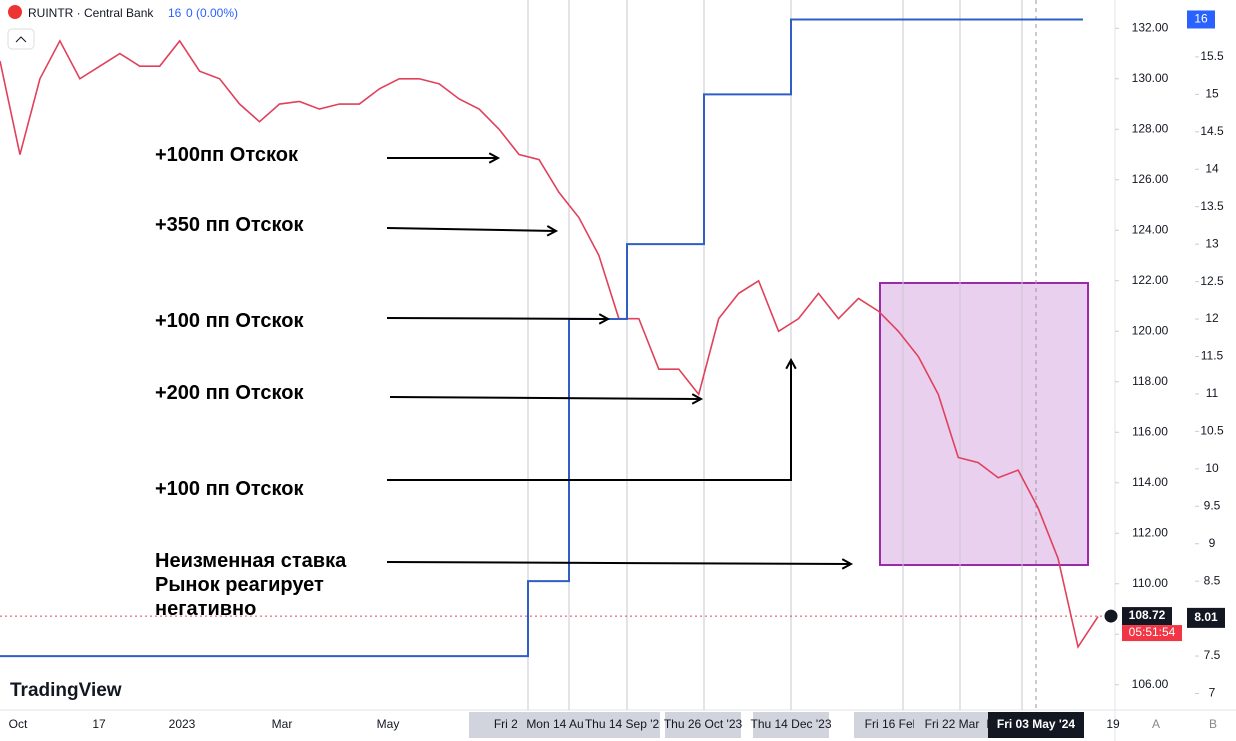 The width and height of the screenshot is (1236, 741). I want to click on y-tick-label: 112.00, so click(1150, 532).